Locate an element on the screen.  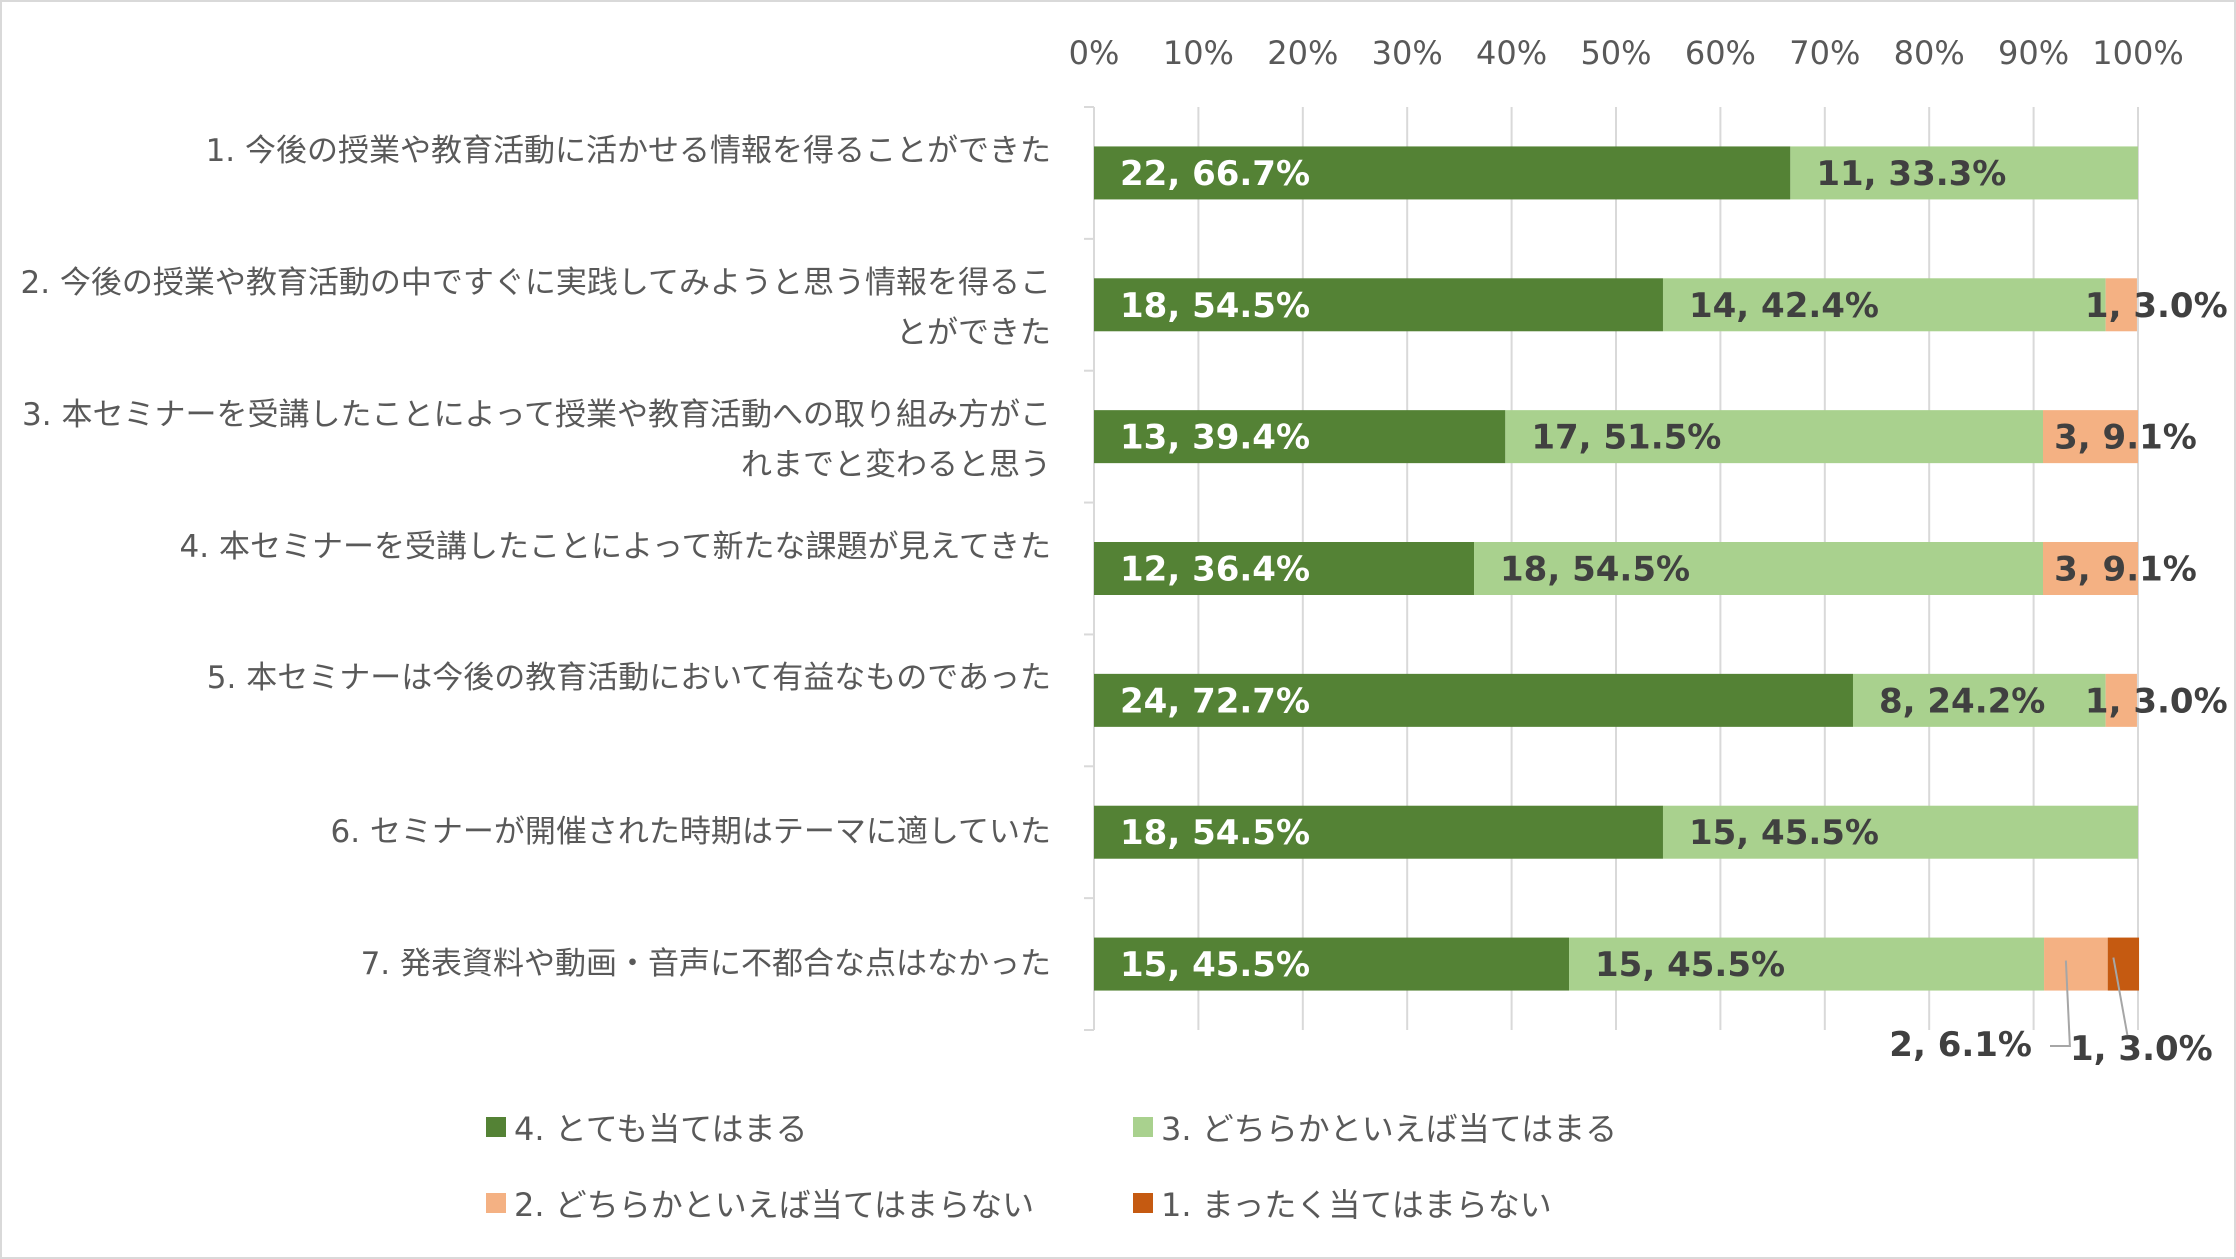
legend-label: 2. どちらかといえば当てはまらない is located at coordinates (774, 1205).